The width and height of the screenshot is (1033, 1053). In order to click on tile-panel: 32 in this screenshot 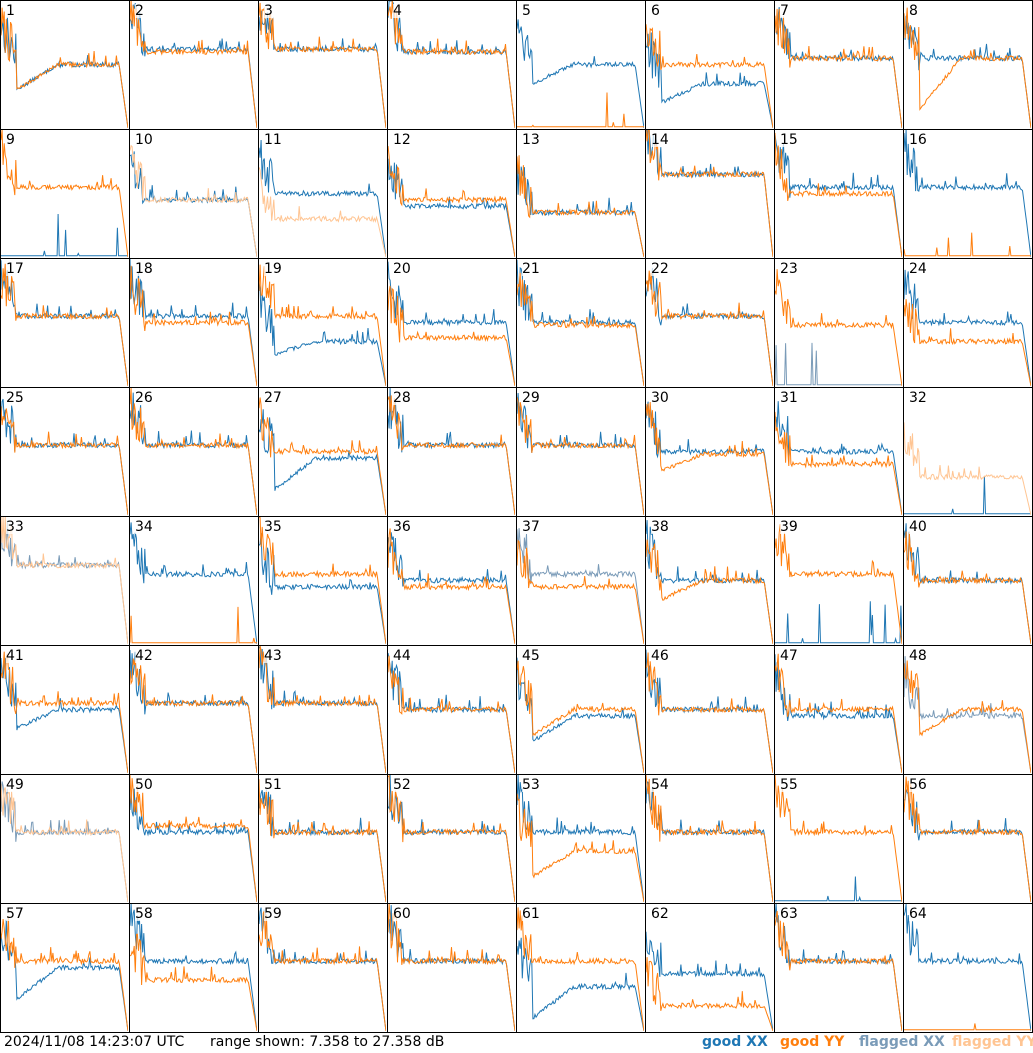, I will do `click(968, 452)`.